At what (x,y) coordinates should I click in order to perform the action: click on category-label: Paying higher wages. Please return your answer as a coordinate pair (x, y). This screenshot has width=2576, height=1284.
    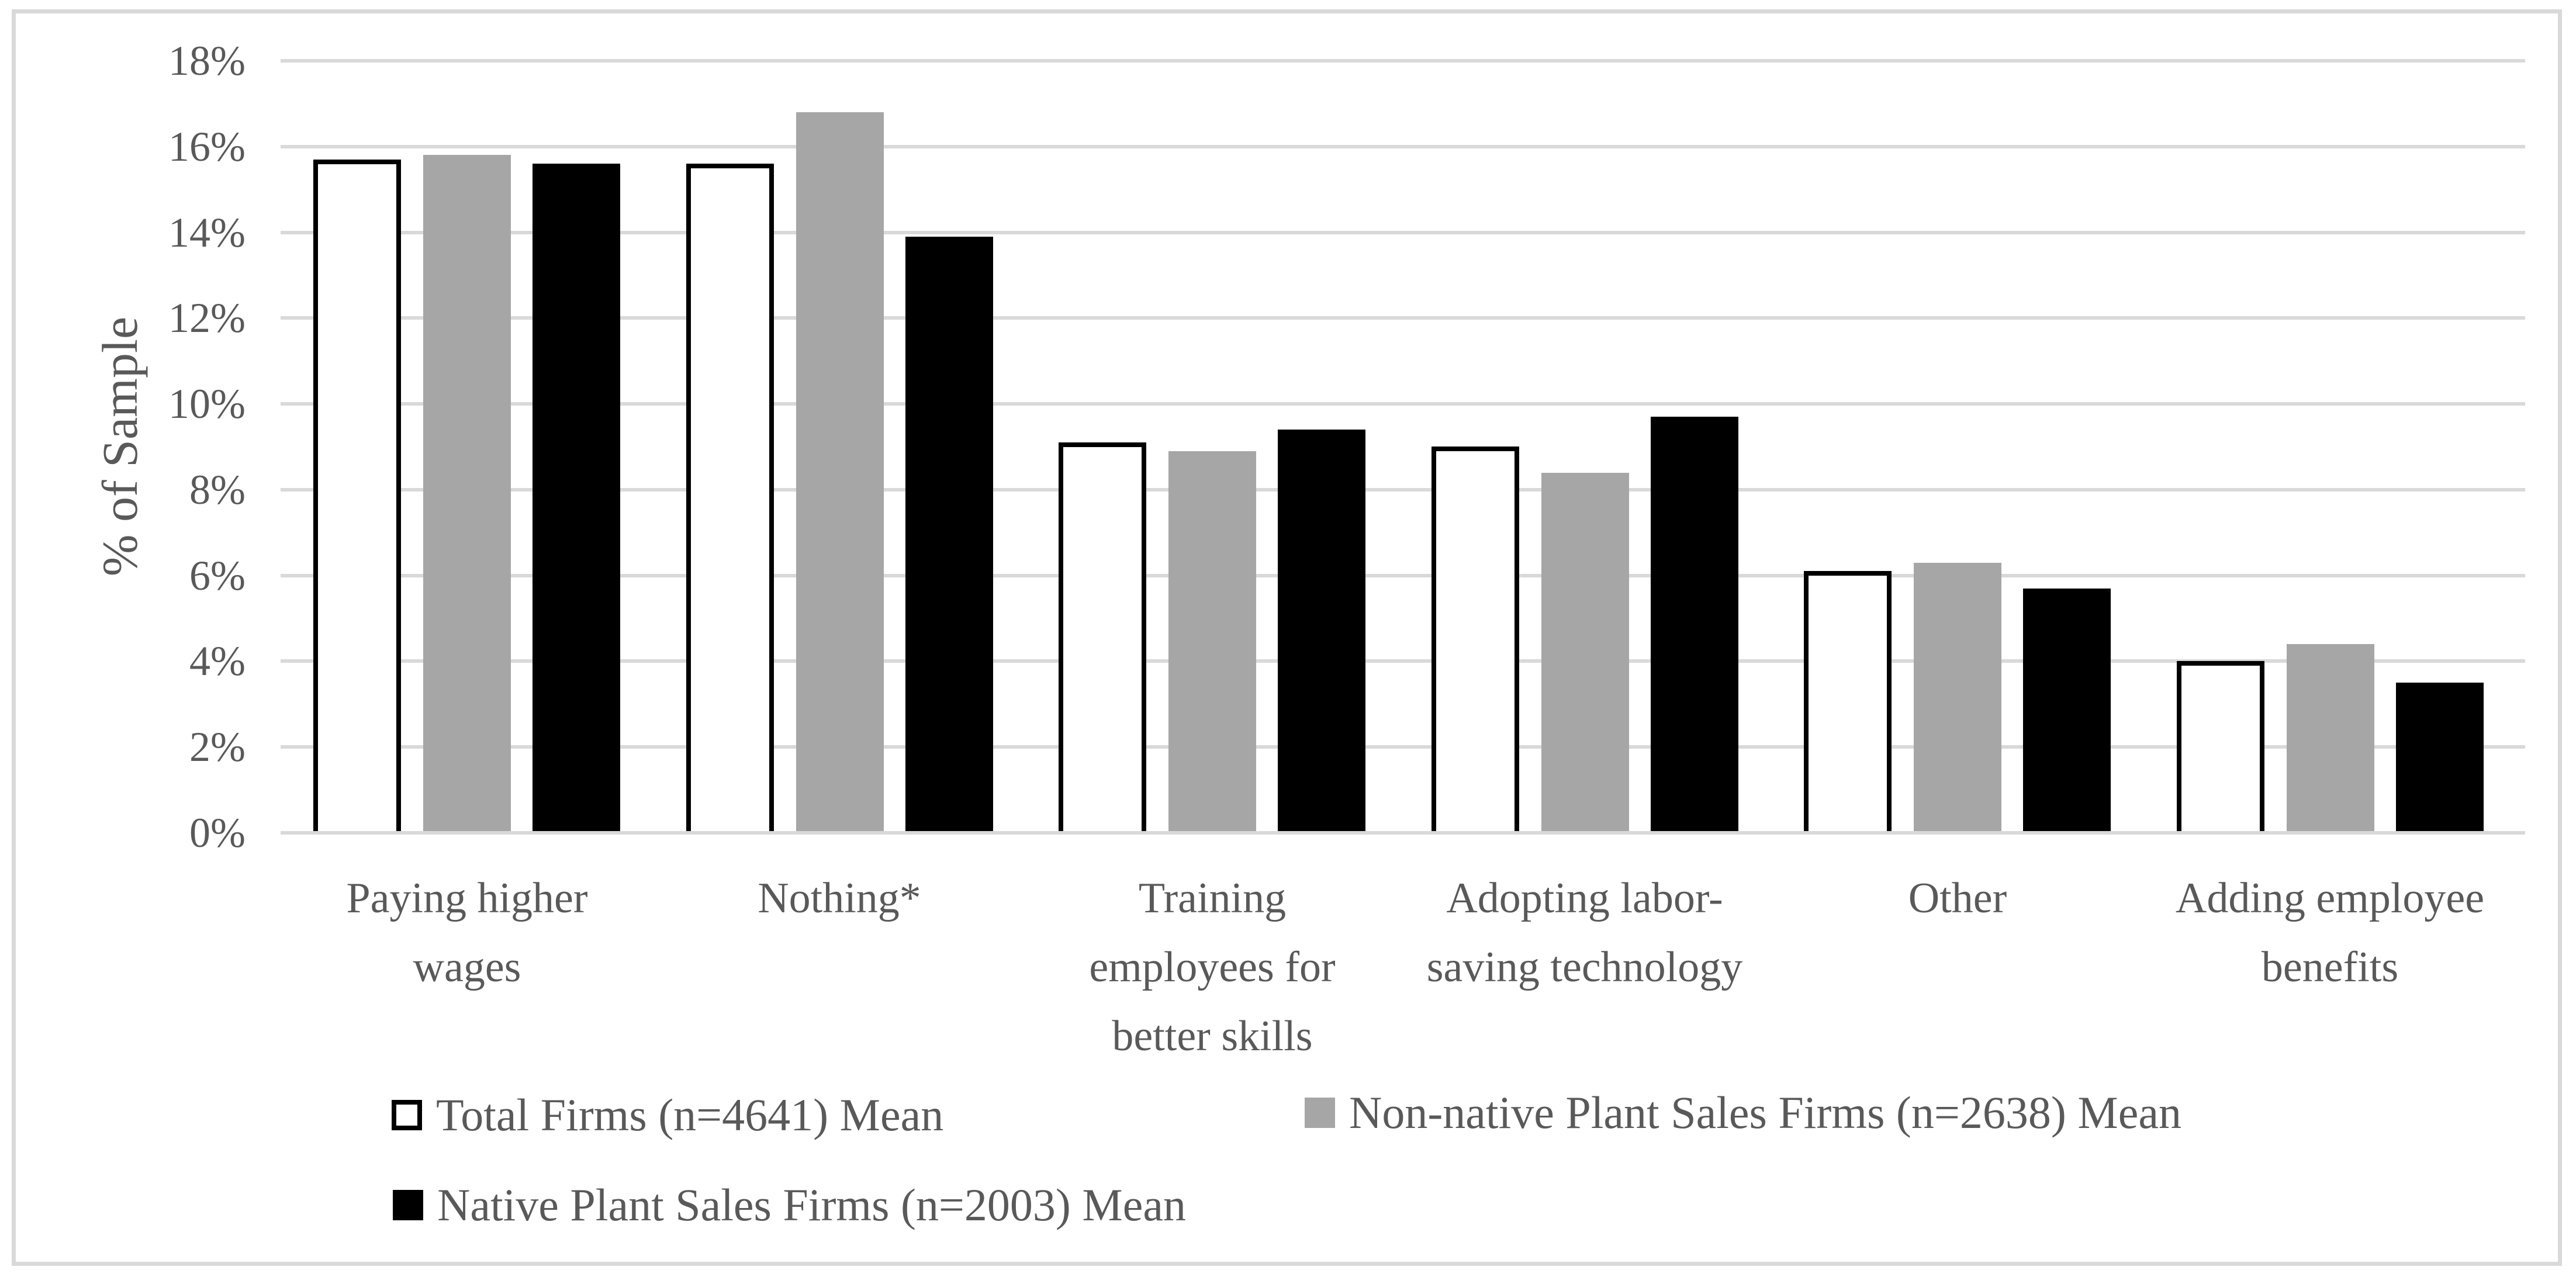
    Looking at the image, I should click on (467, 933).